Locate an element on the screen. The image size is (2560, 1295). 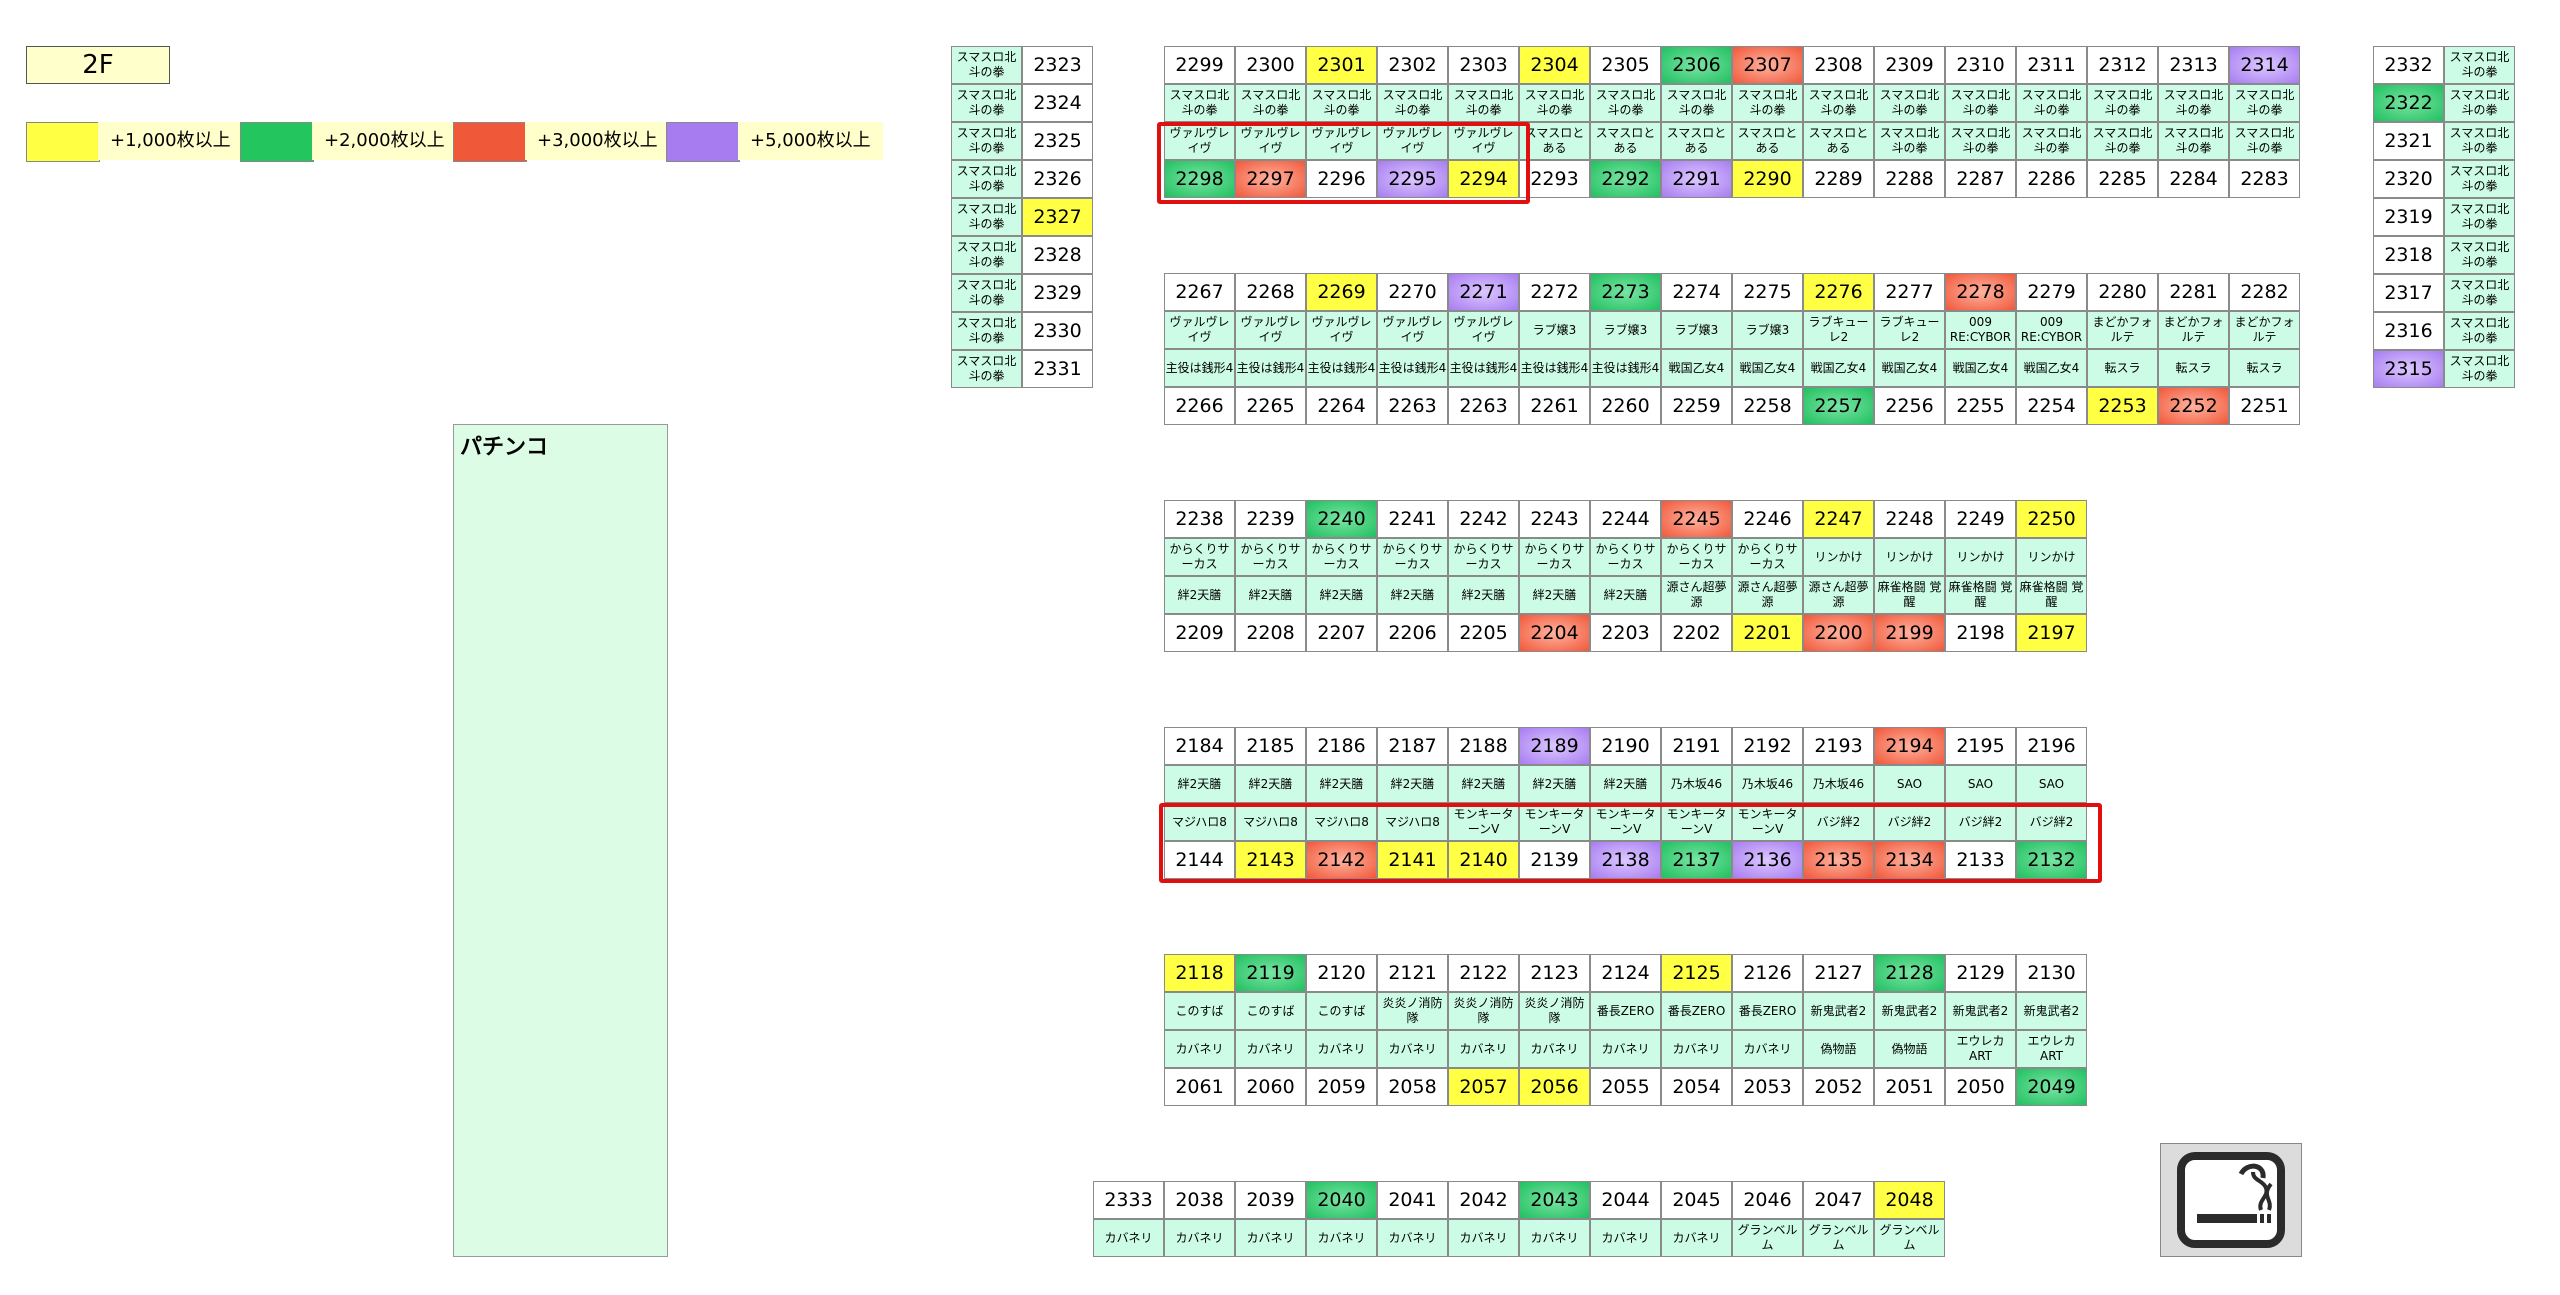
island-4-machine: バジ絆2 is located at coordinates (1838, 822).